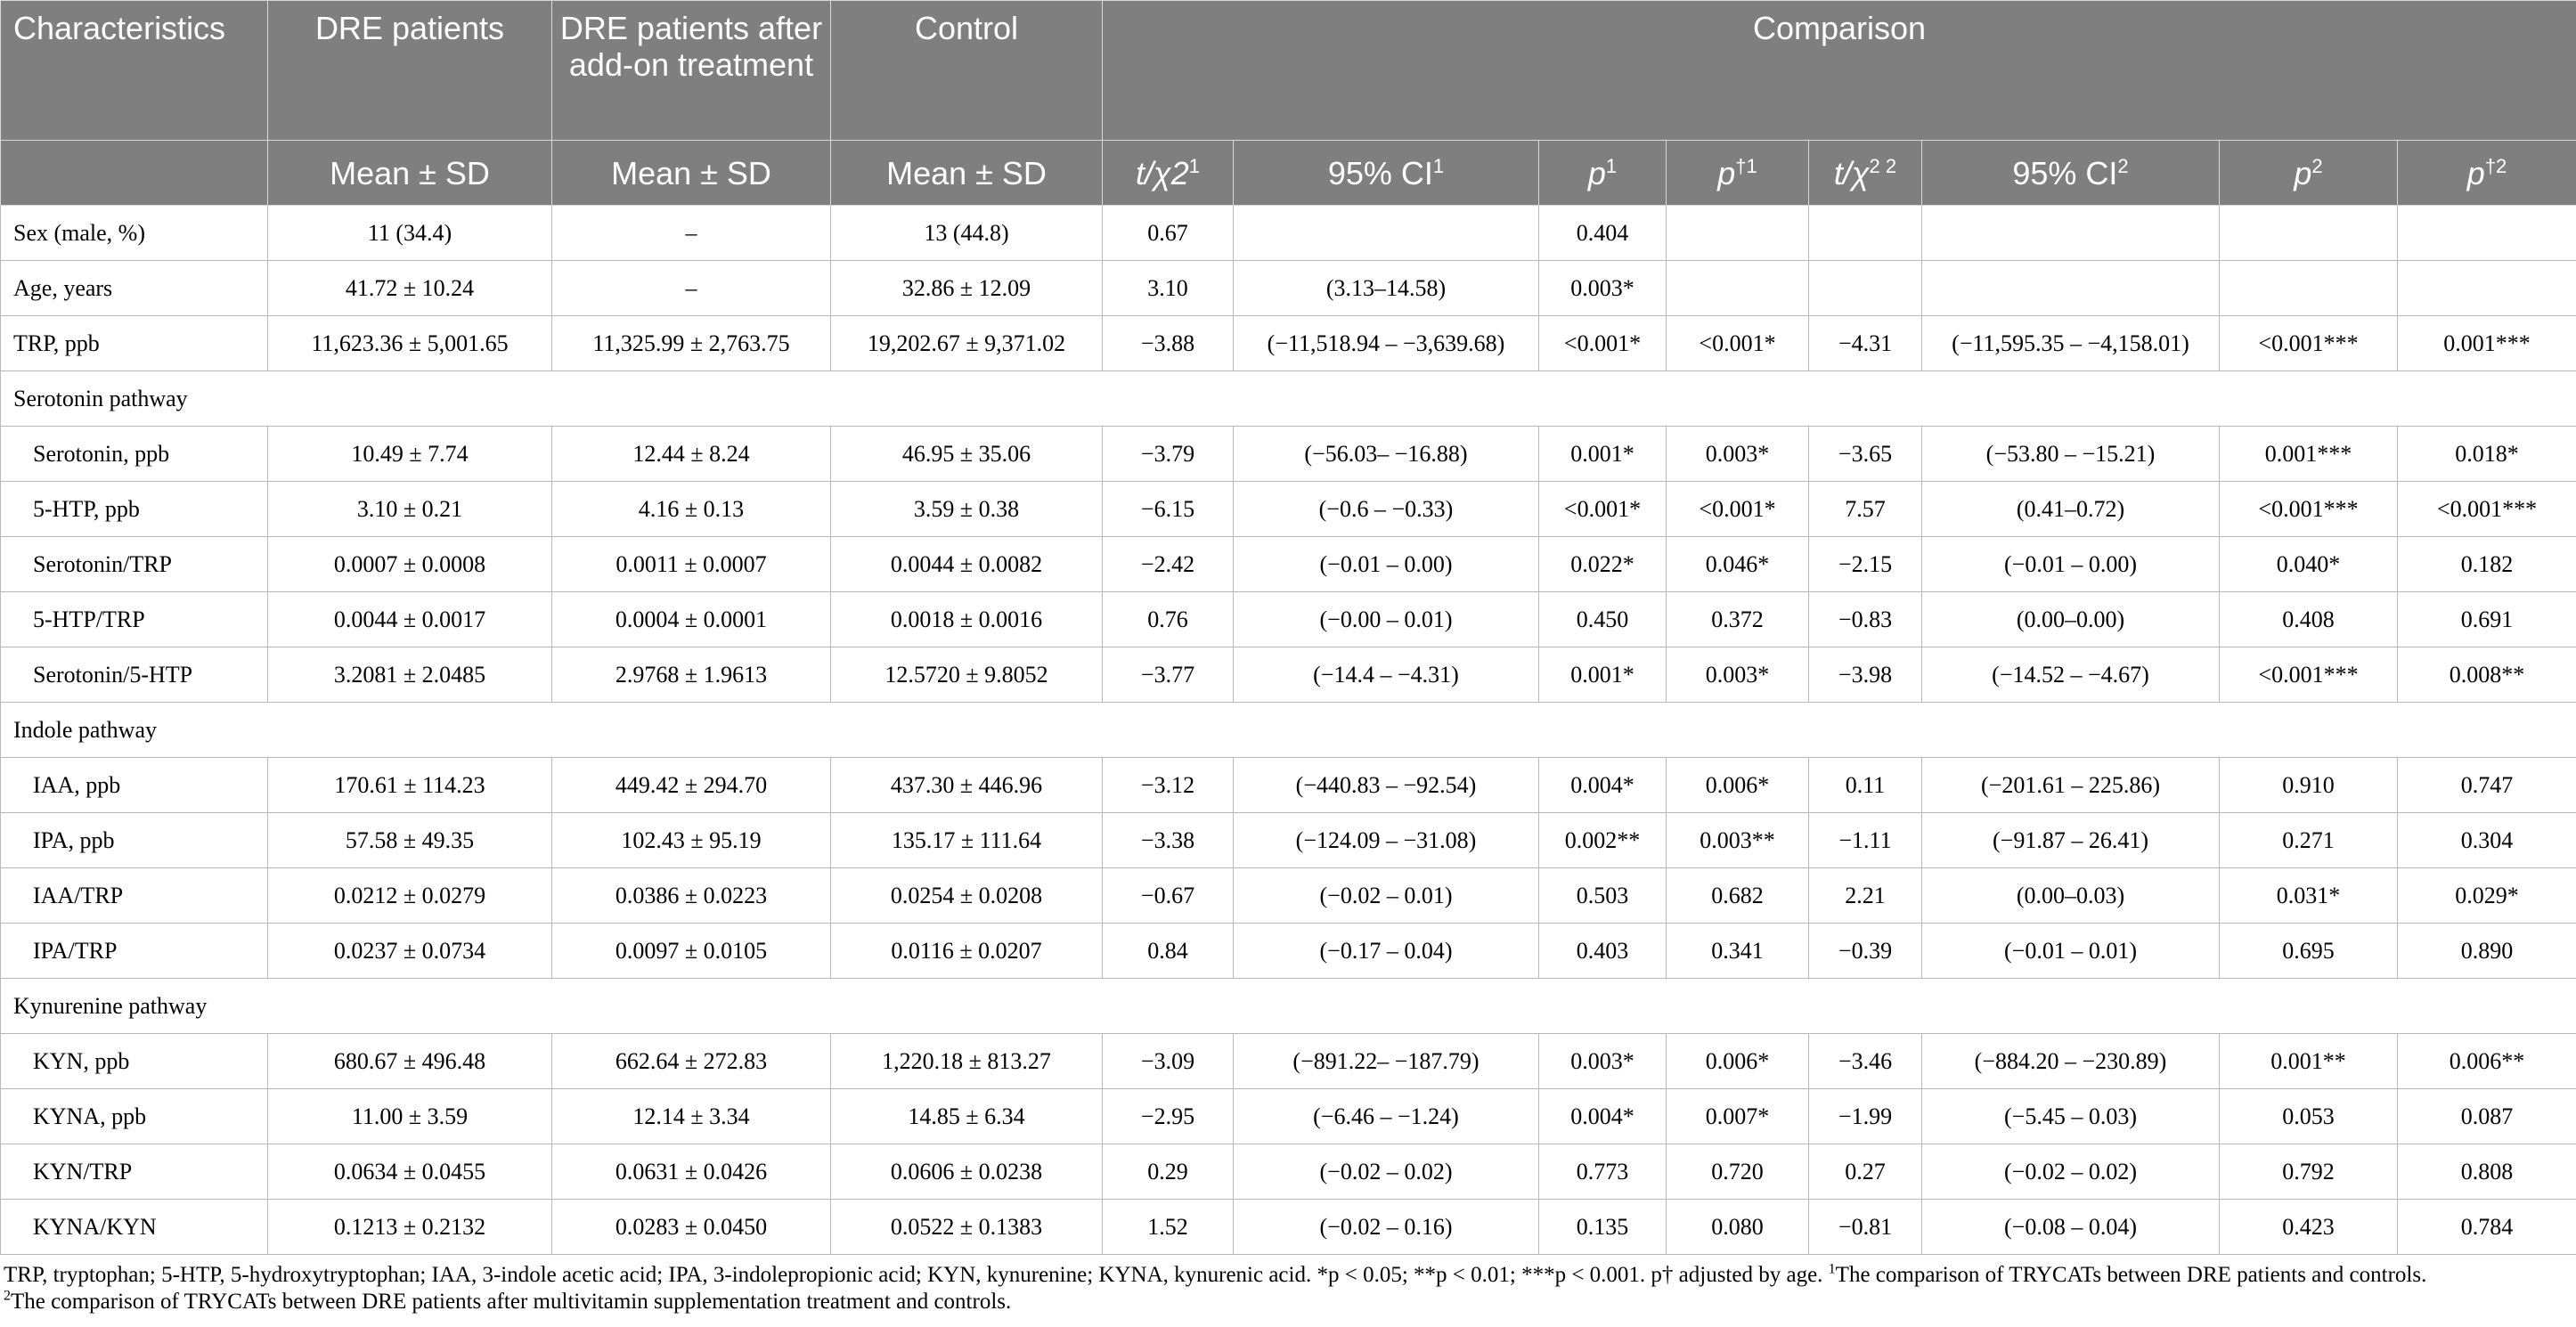 Image resolution: width=2576 pixels, height=1327 pixels. What do you see at coordinates (1386, 343) in the screenshot?
I see `table-cell: (−11,518.94 – −3,639.68)` at bounding box center [1386, 343].